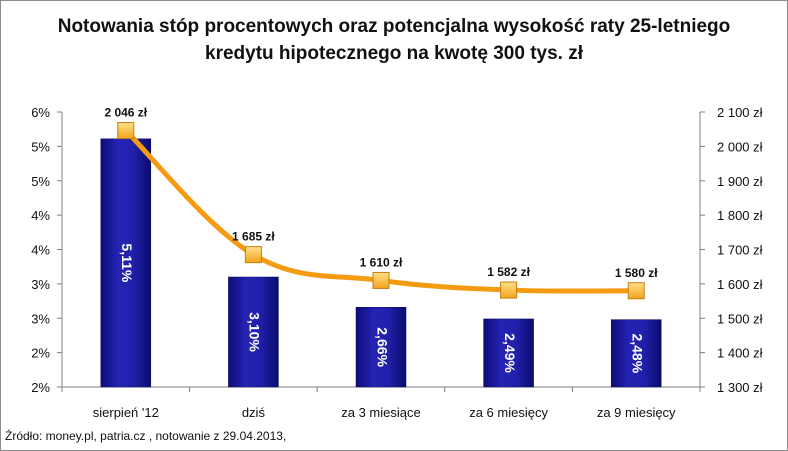  What do you see at coordinates (40, 112) in the screenshot?
I see `left-axis-tick-label: 6%` at bounding box center [40, 112].